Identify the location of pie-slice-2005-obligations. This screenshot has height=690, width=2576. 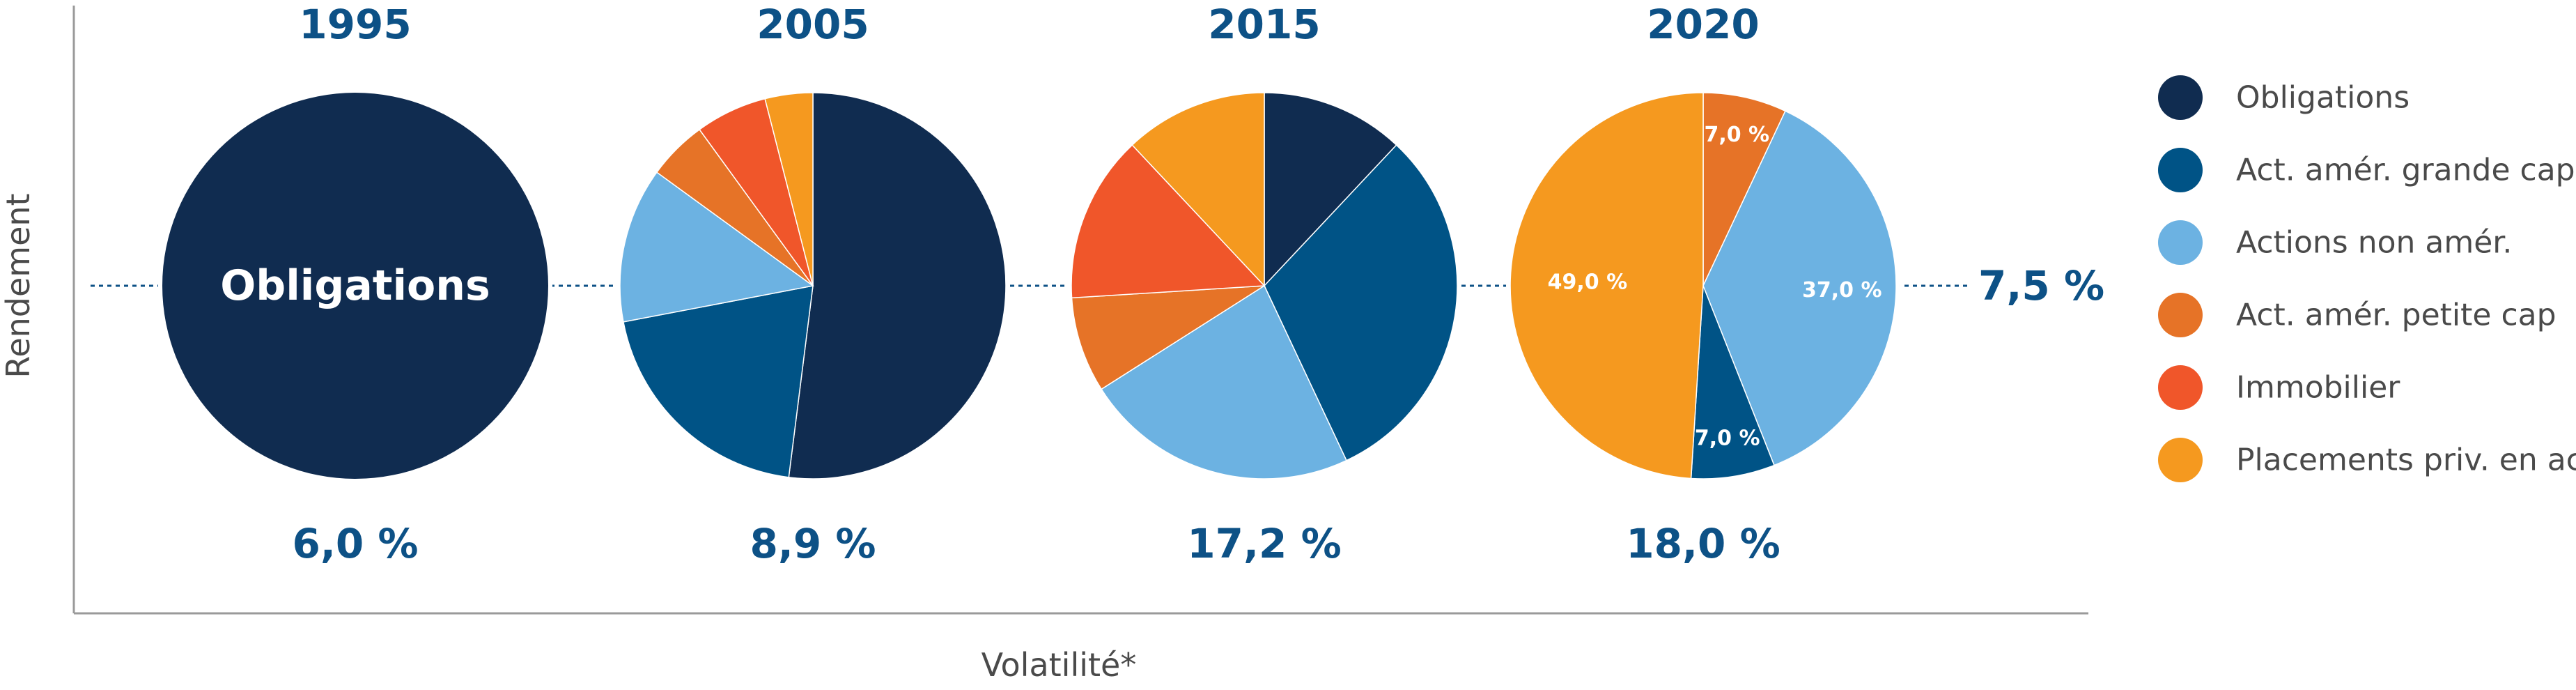
(897, 286).